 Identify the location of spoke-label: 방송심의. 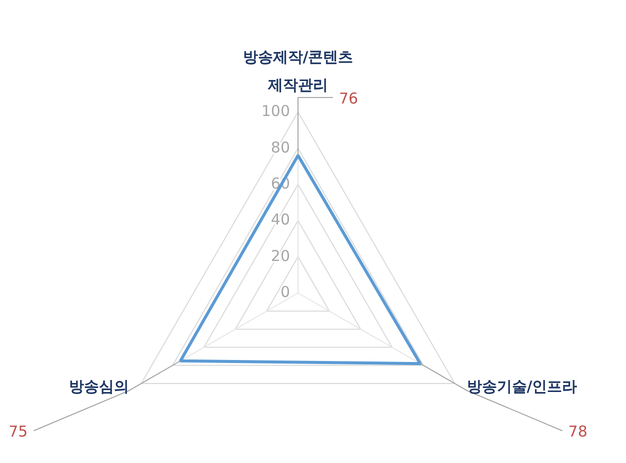
(99, 387).